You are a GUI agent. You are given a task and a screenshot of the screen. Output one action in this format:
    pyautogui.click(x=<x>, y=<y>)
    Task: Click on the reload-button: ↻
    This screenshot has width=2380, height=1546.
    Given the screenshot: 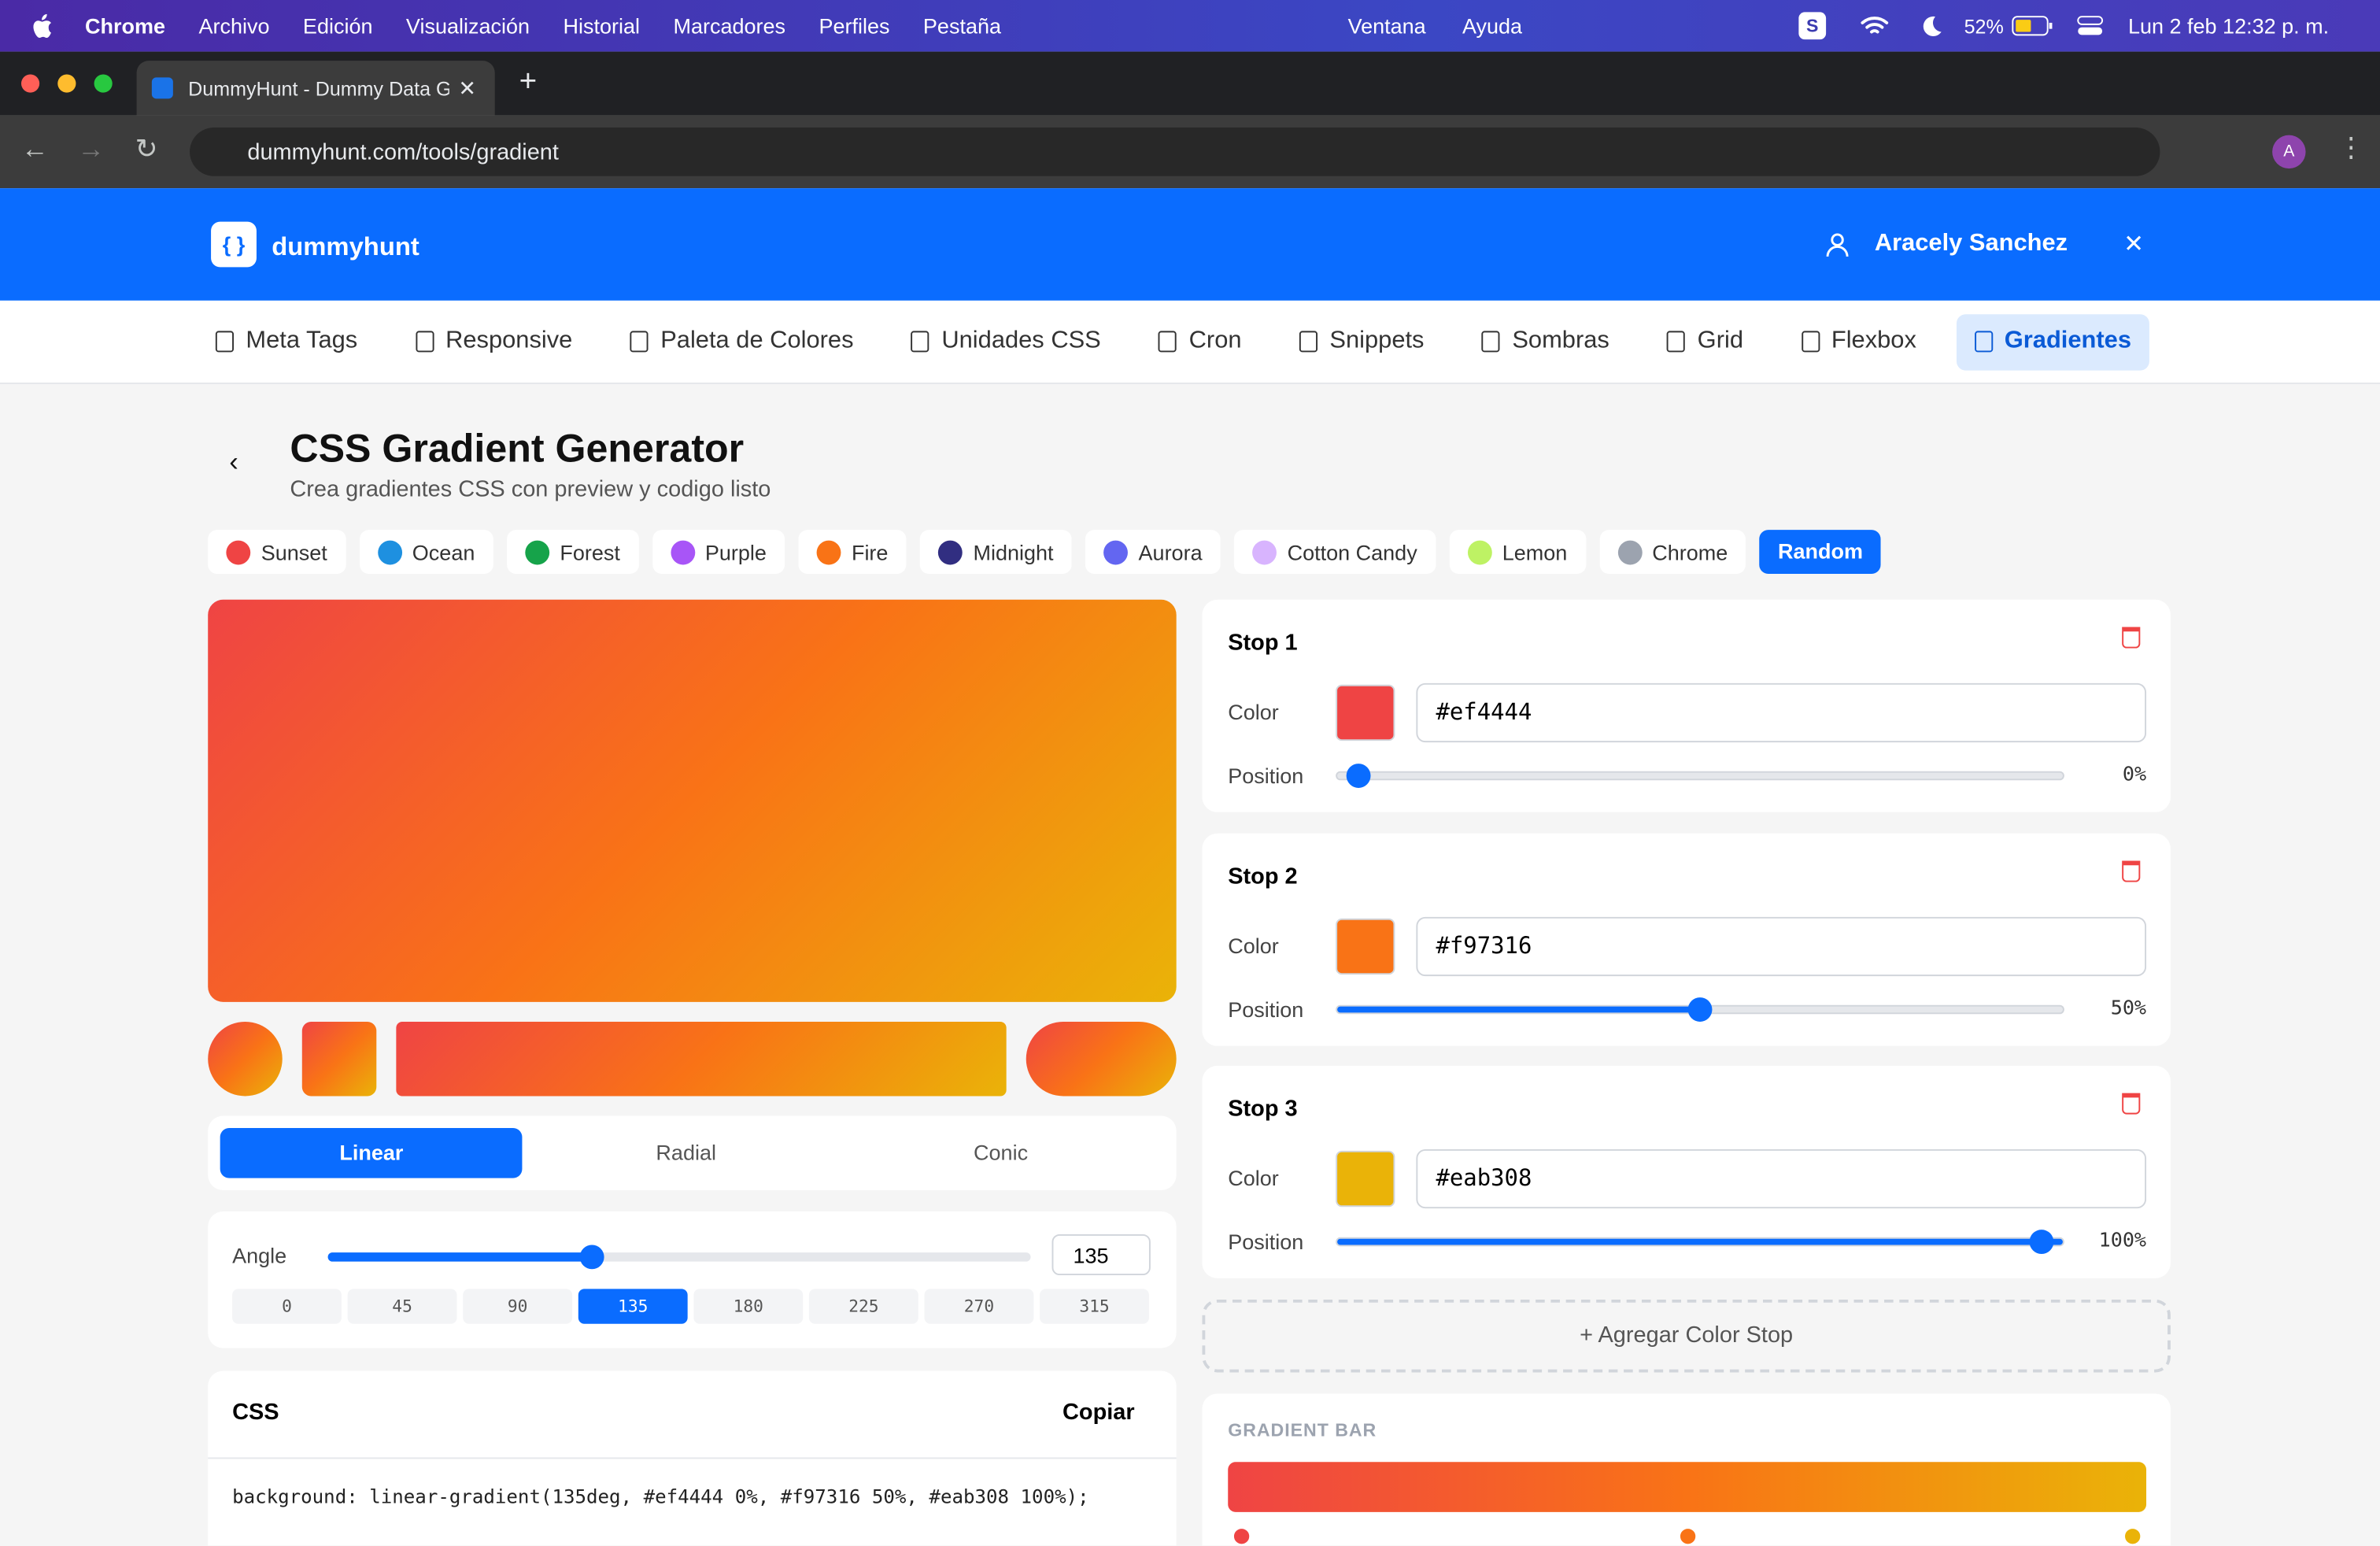 What is the action you would take?
    pyautogui.click(x=146, y=149)
    